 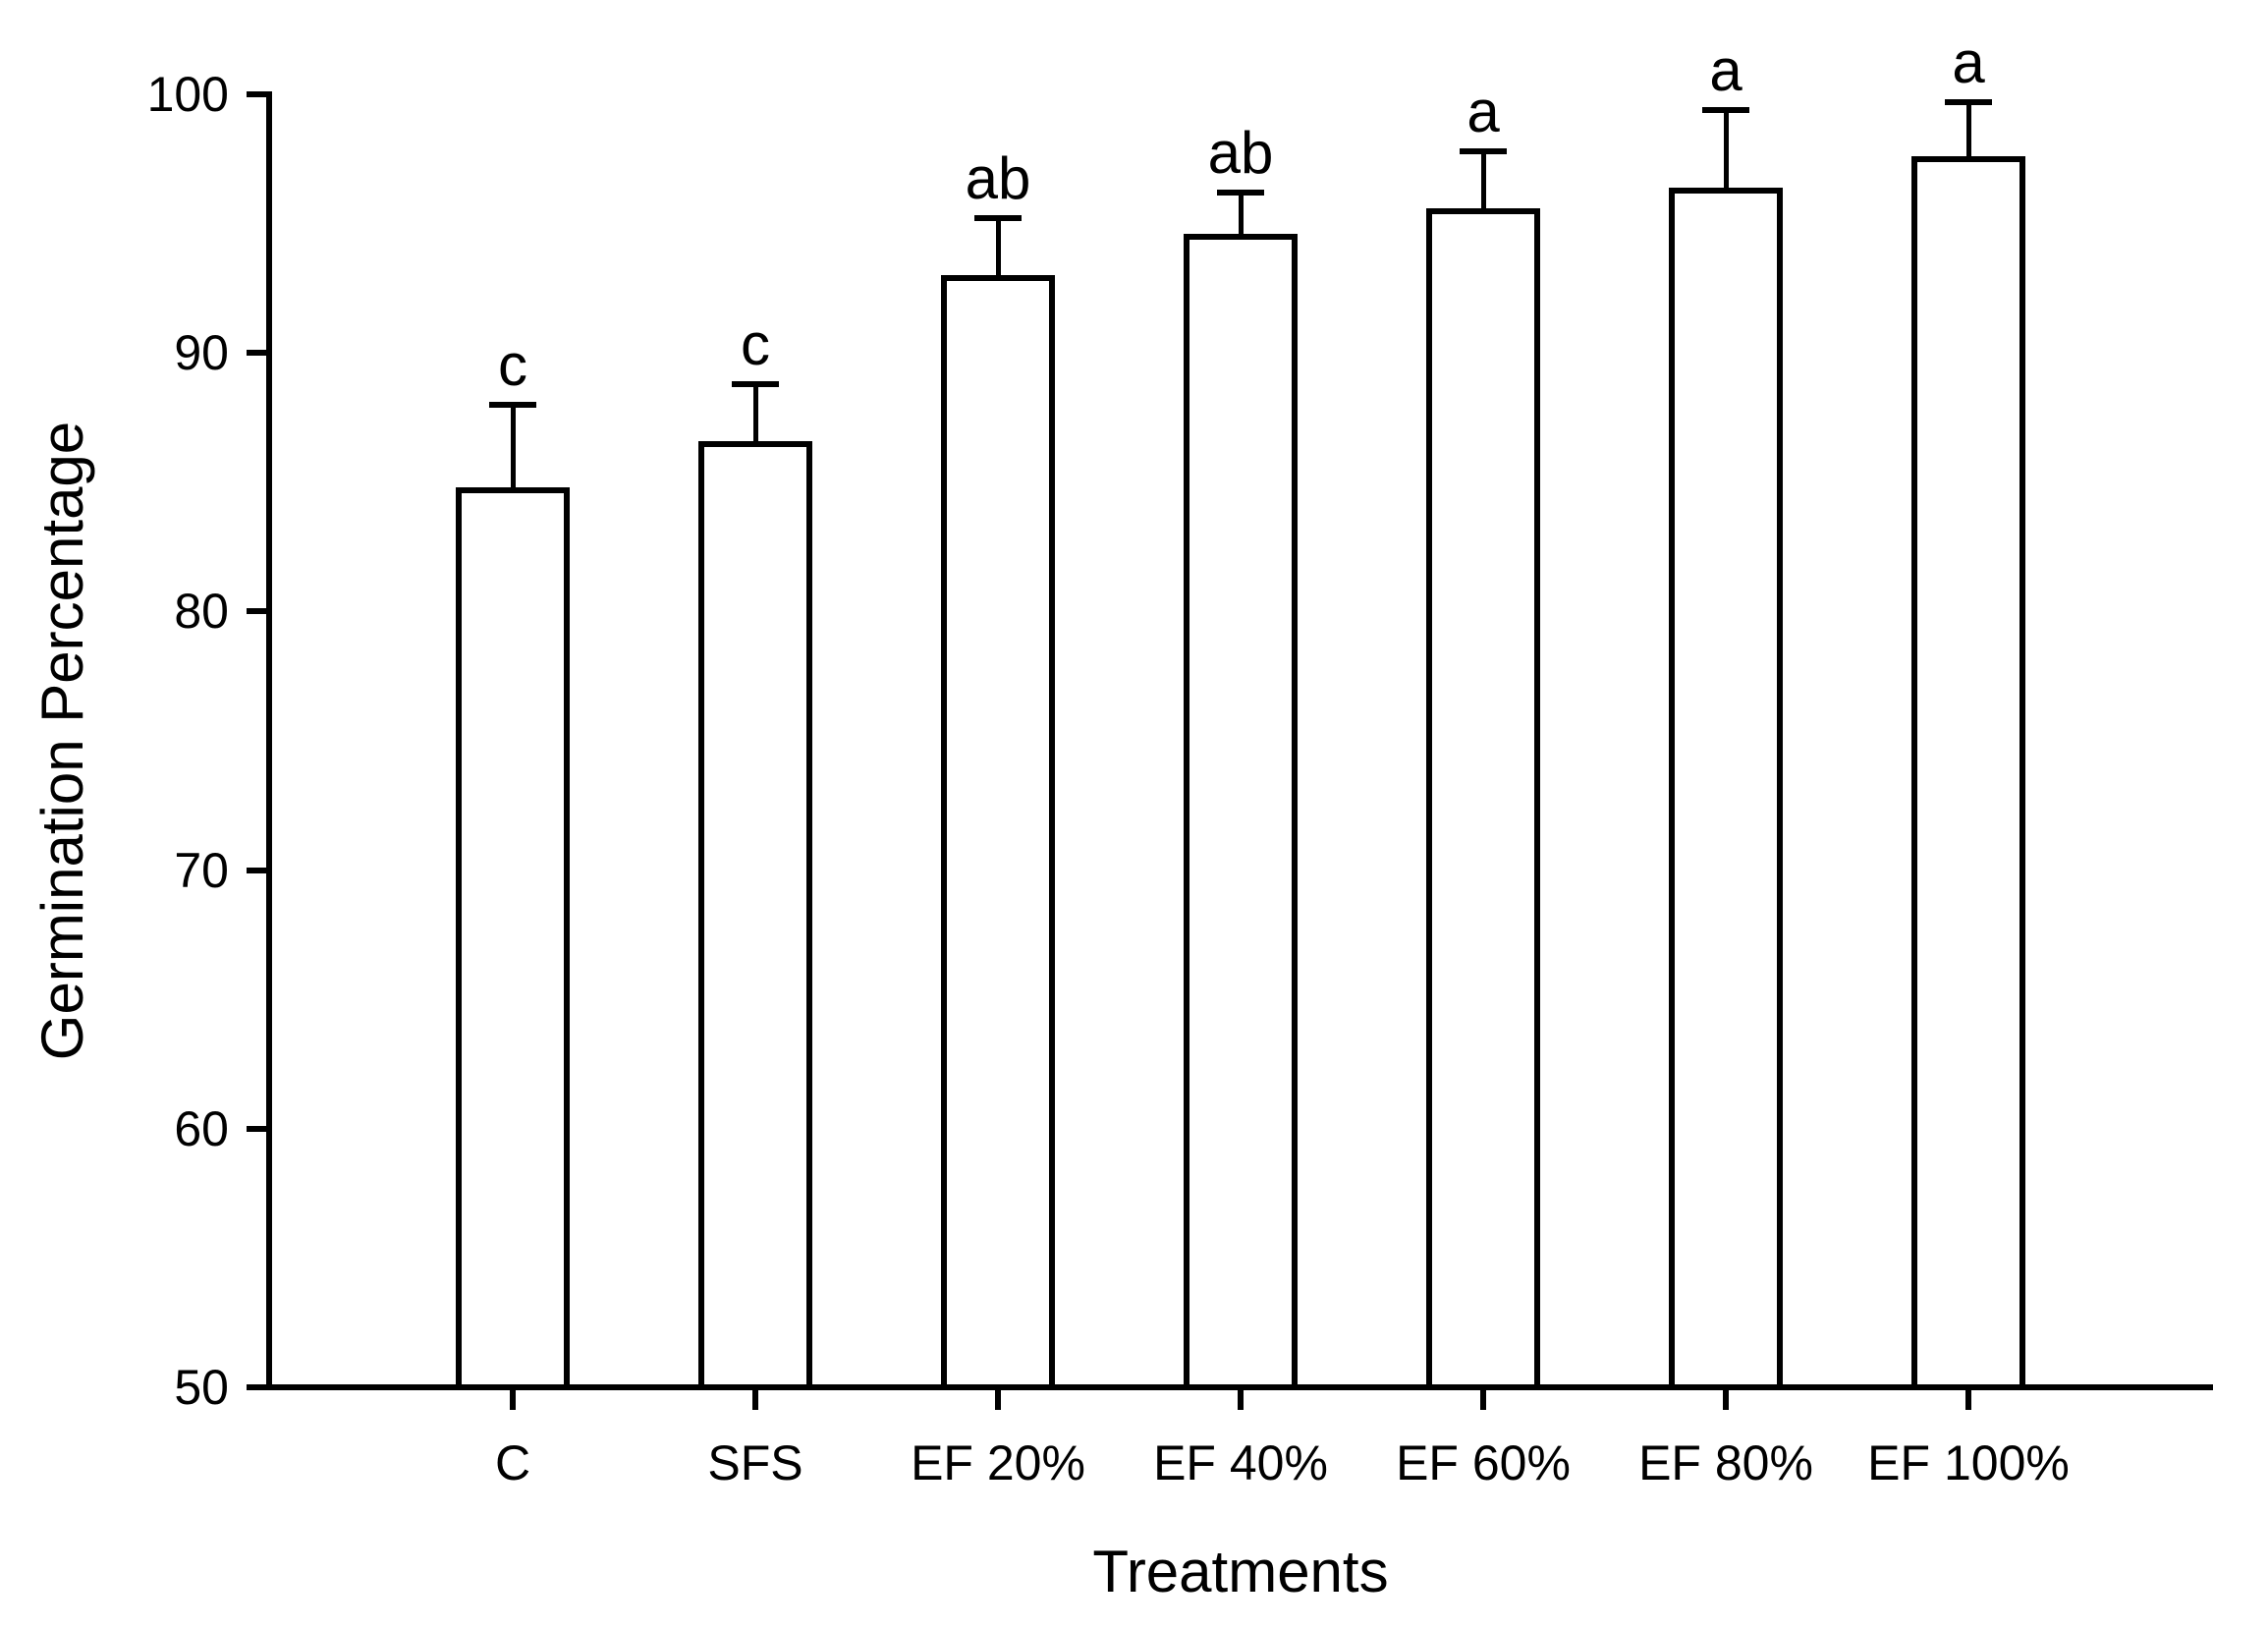 I want to click on x-axis-tick-label: C, so click(x=512, y=1462).